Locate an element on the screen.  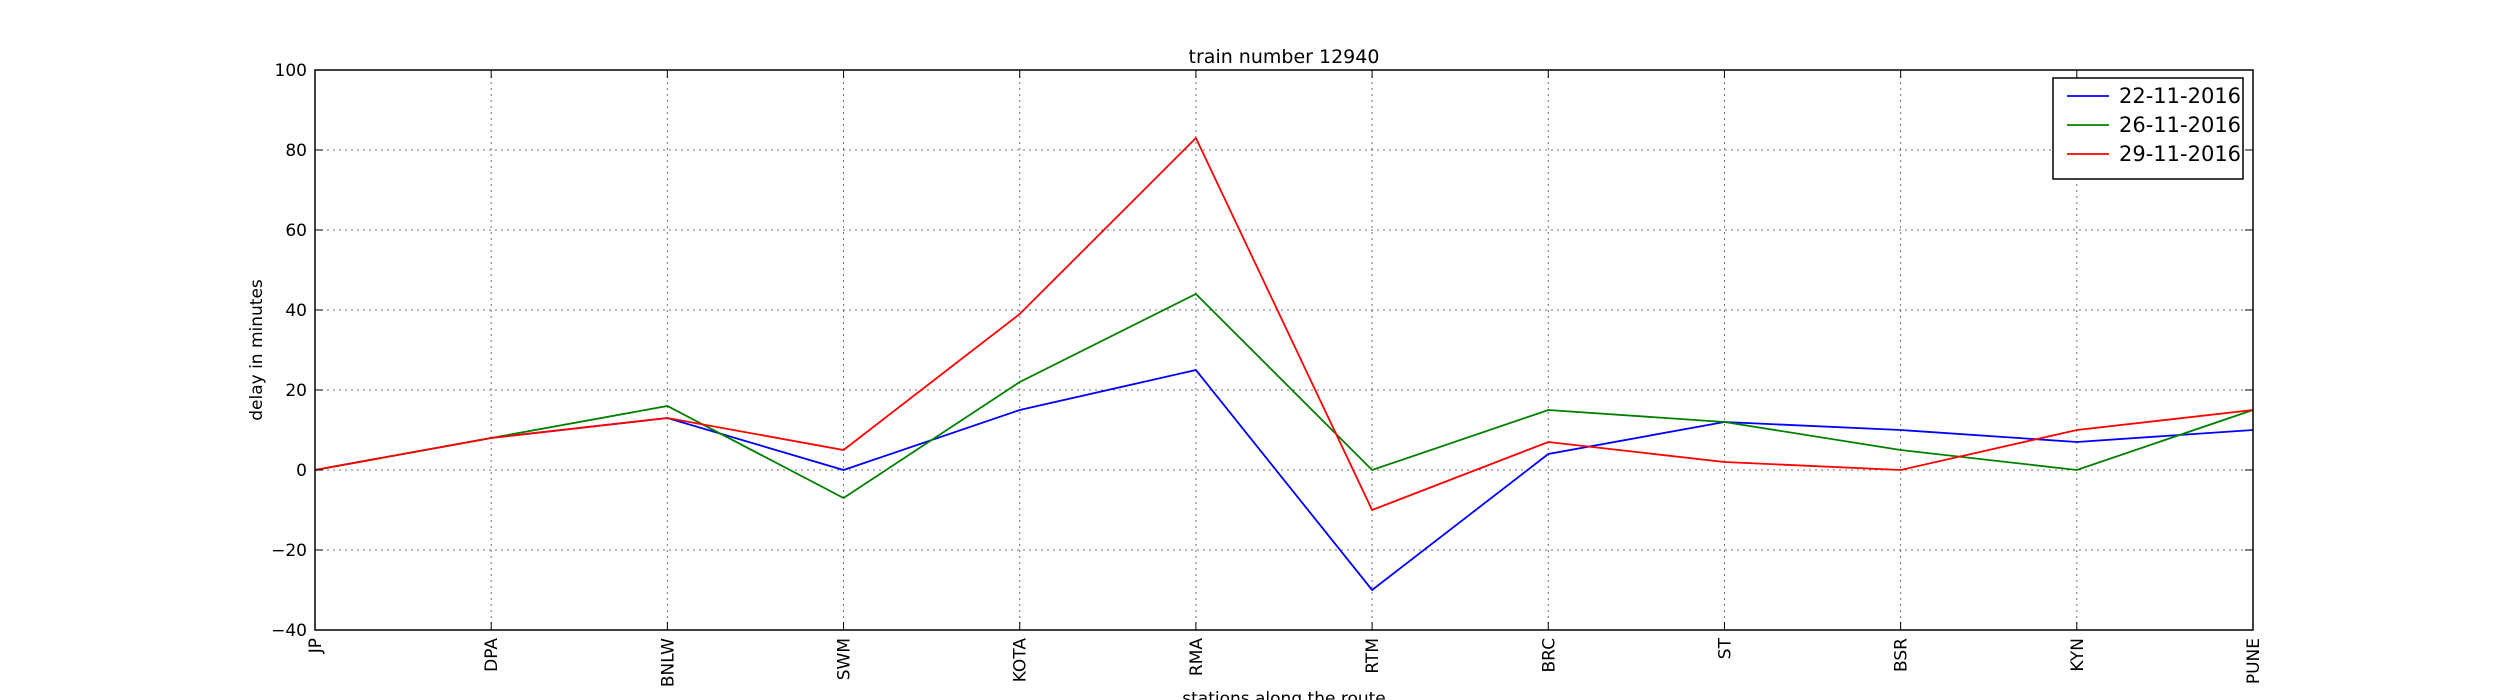
x-tick-label: KYN is located at coordinates (2078, 655).